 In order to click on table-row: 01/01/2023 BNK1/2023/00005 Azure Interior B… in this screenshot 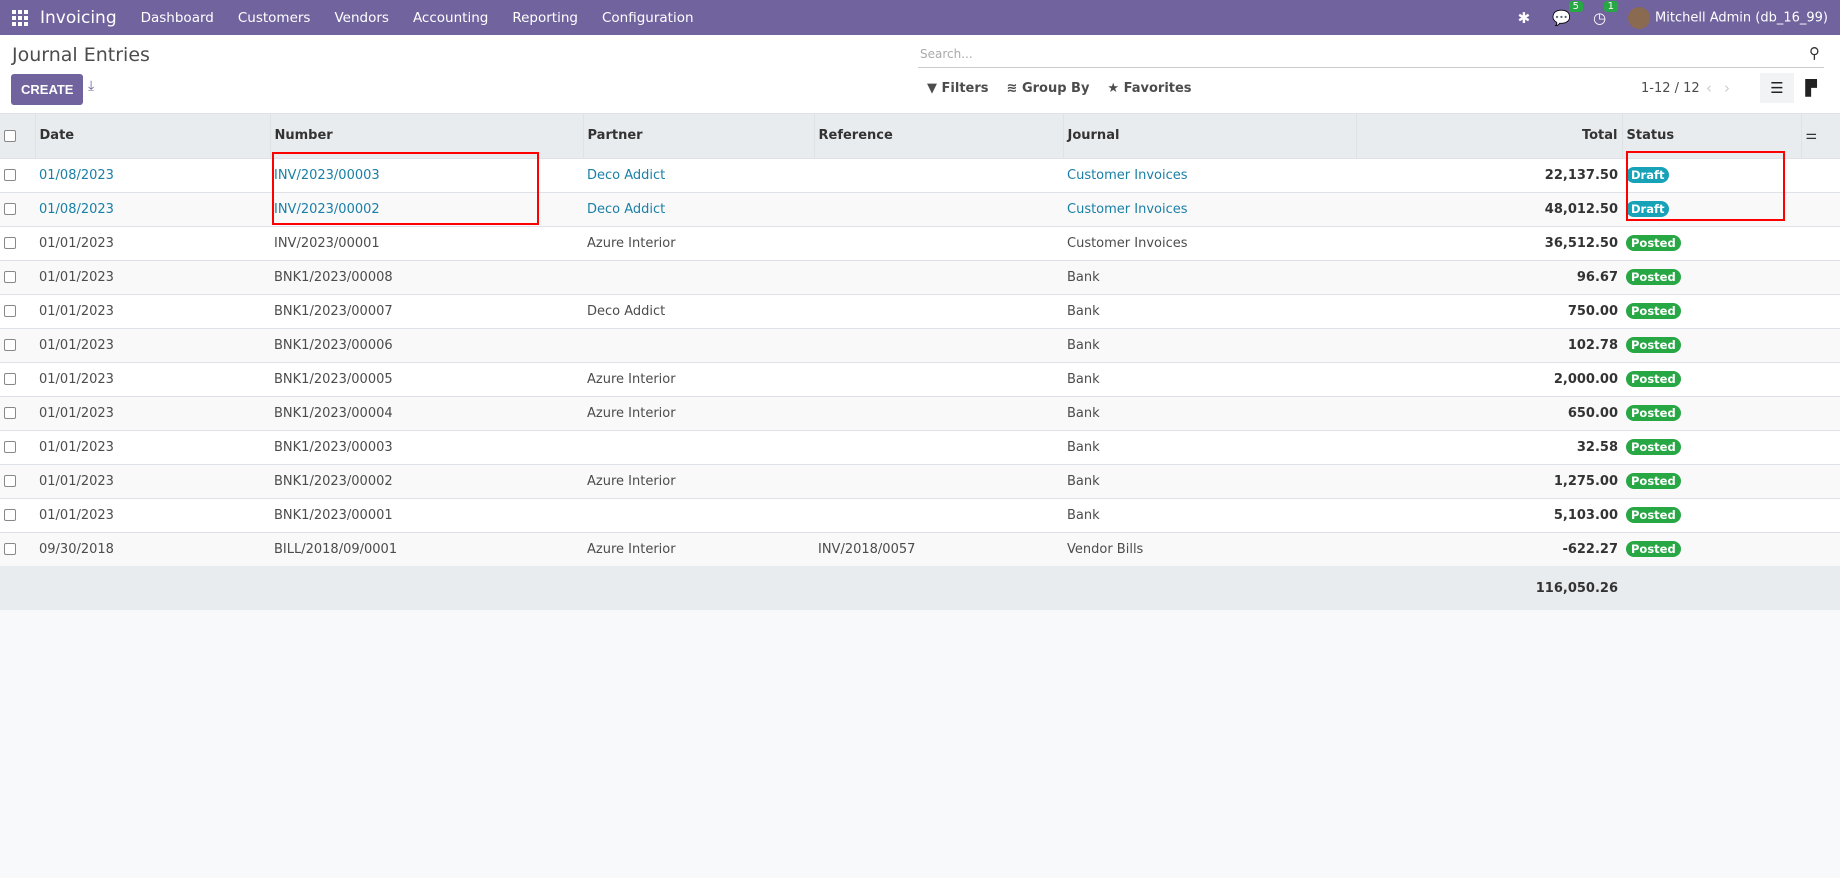, I will do `click(920, 378)`.